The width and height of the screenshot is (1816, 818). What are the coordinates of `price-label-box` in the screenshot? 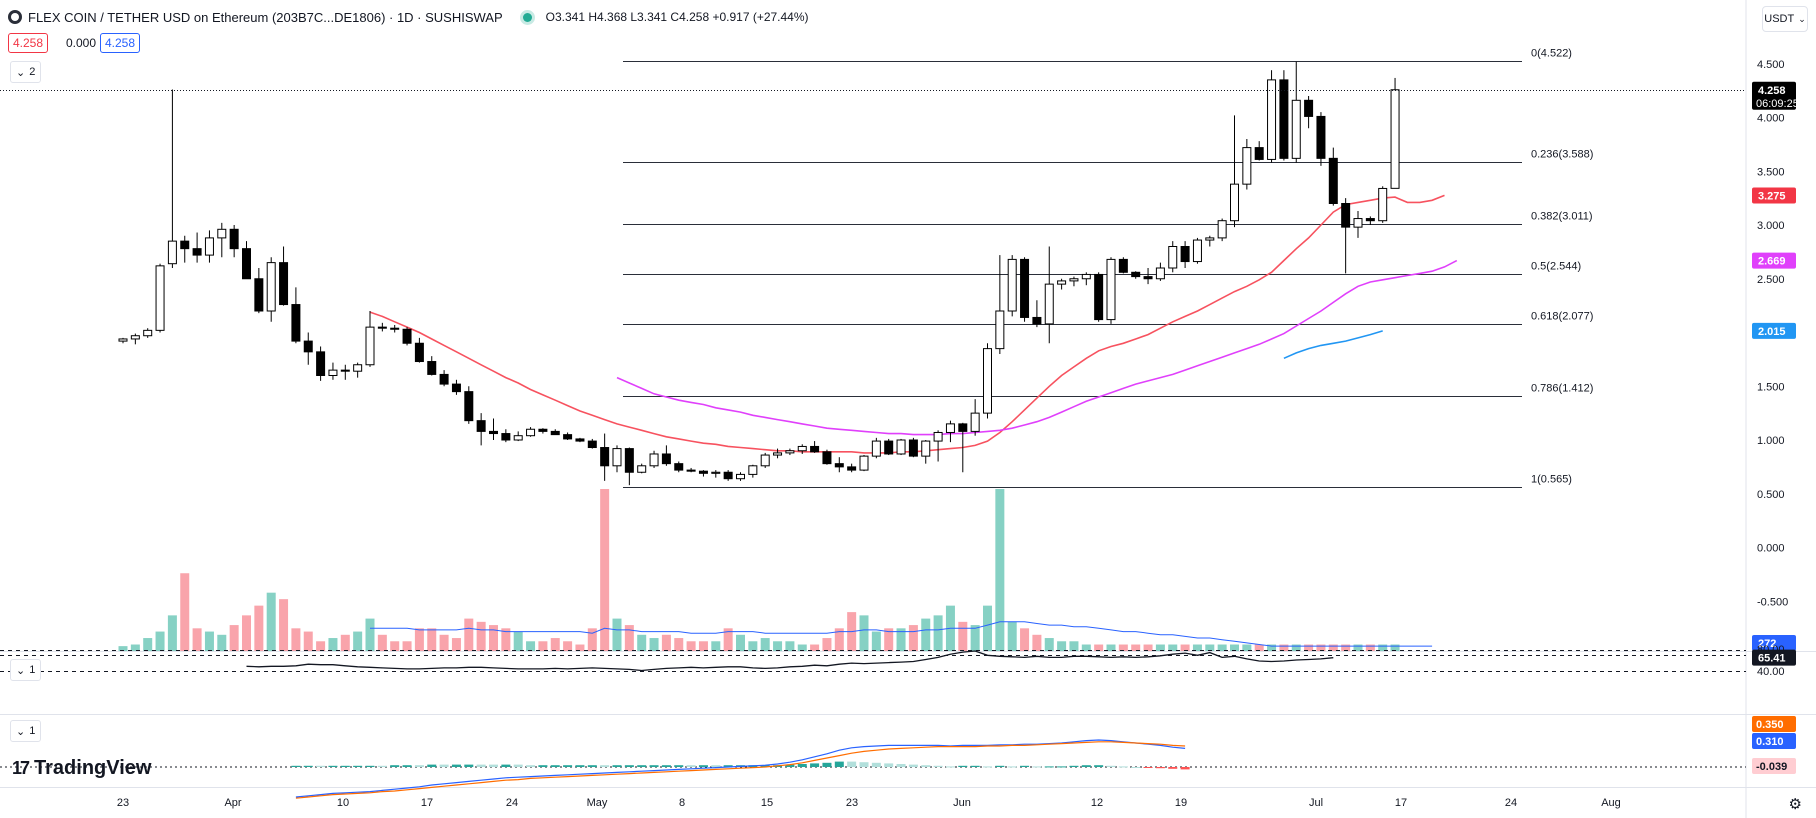 It's located at (1774, 330).